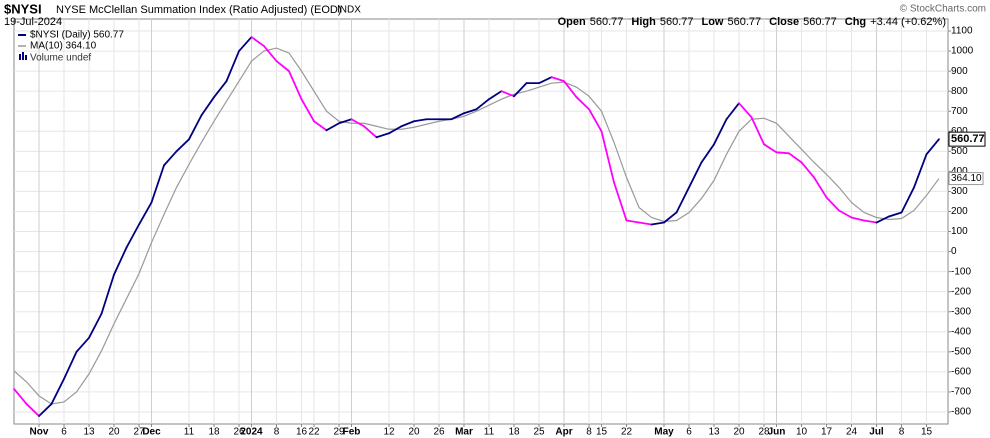 This screenshot has width=990, height=438. Describe the element at coordinates (302, 432) in the screenshot. I see `x-tick-label: 16` at that location.